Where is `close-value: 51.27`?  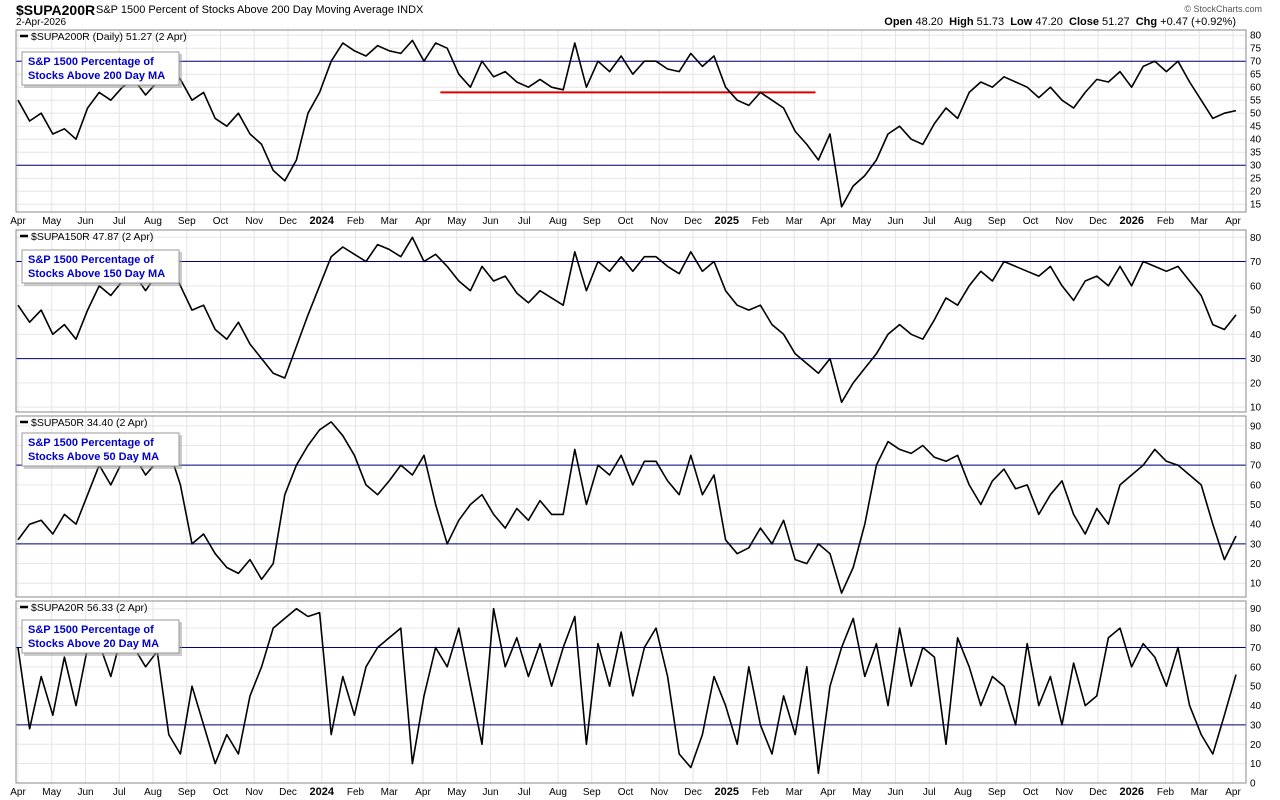 close-value: 51.27 is located at coordinates (1116, 22).